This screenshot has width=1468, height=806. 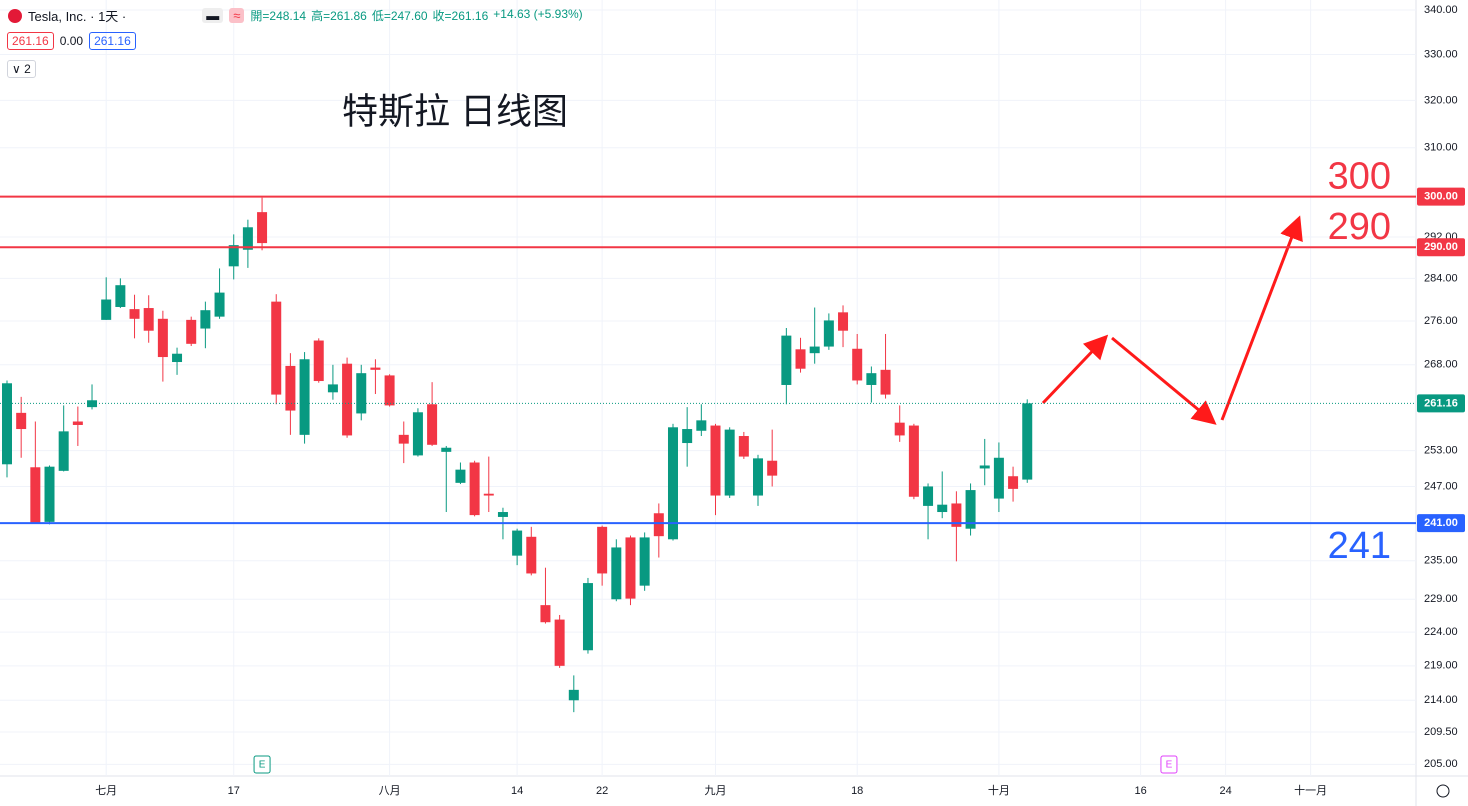 I want to click on chart-title: 特斯拉 日线图, so click(x=455, y=111).